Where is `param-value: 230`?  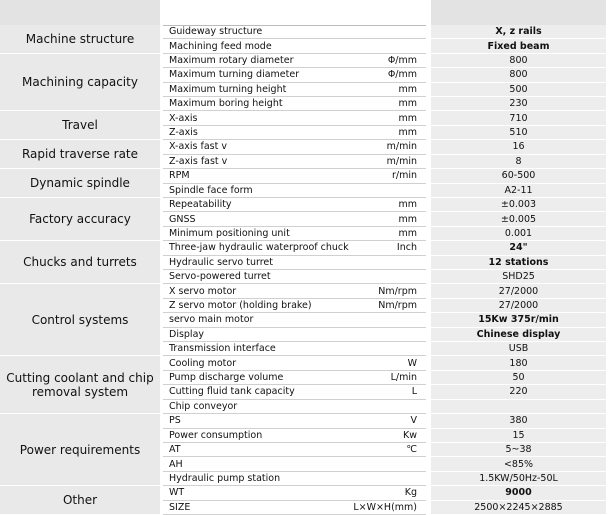 param-value: 230 is located at coordinates (518, 104).